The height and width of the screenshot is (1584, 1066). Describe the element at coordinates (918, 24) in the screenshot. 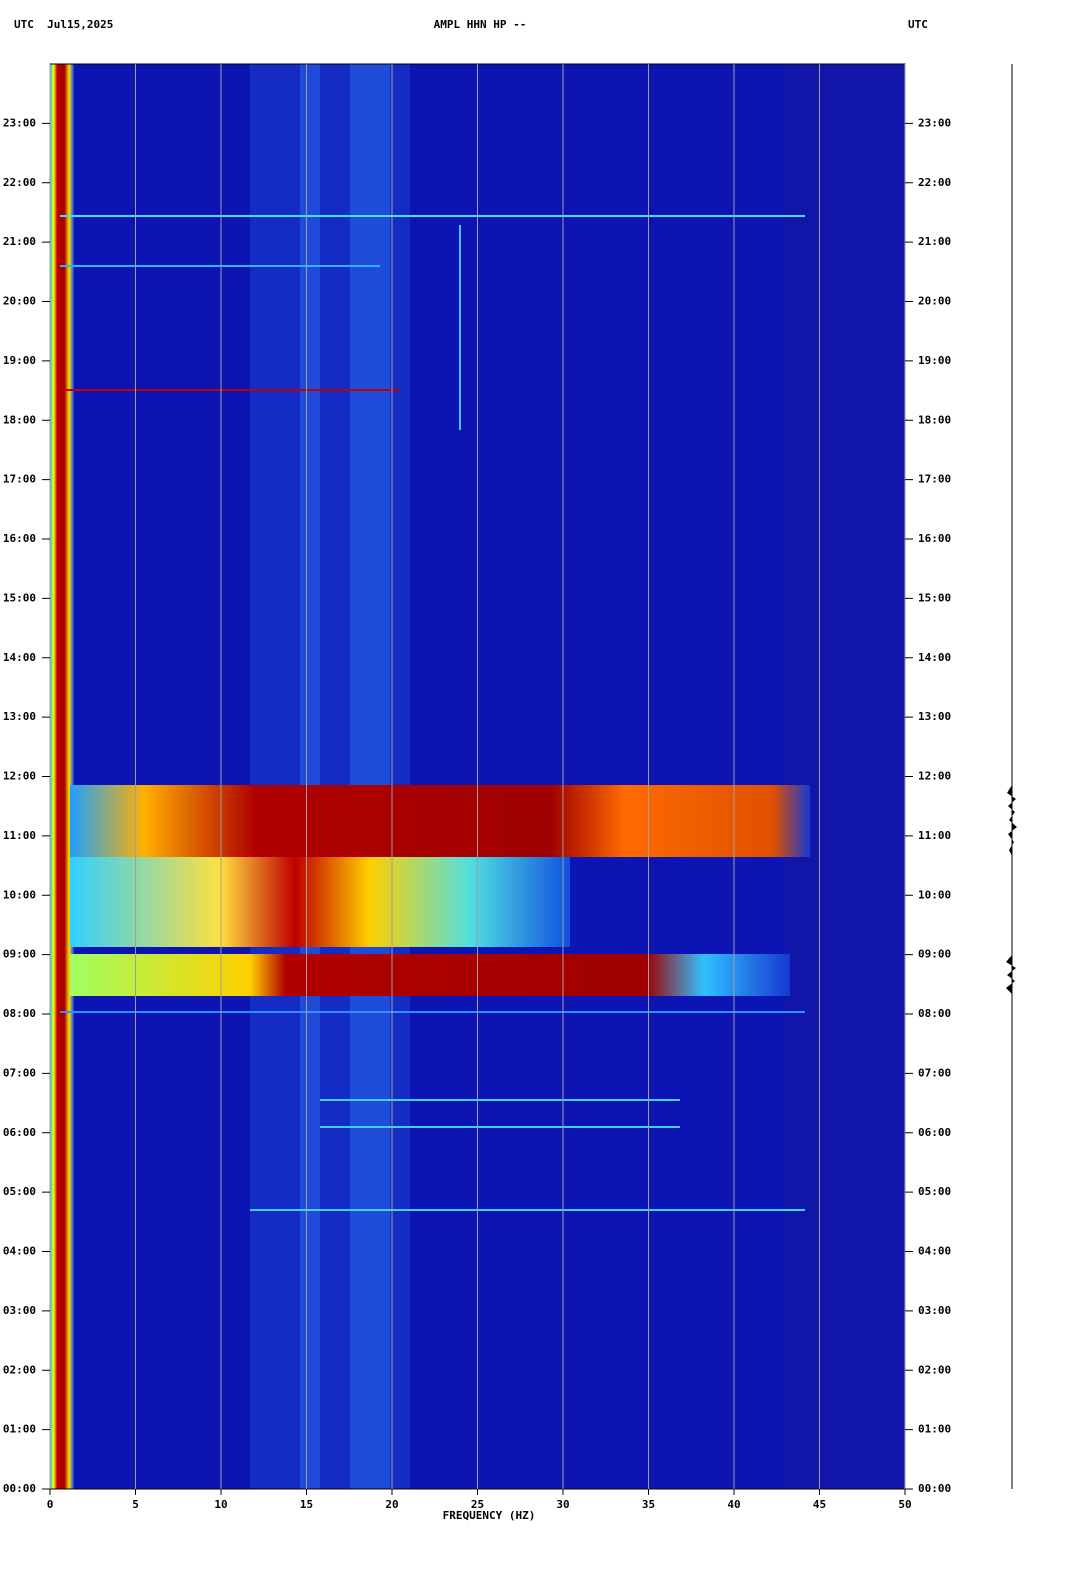

I see `header-right: UTC` at that location.